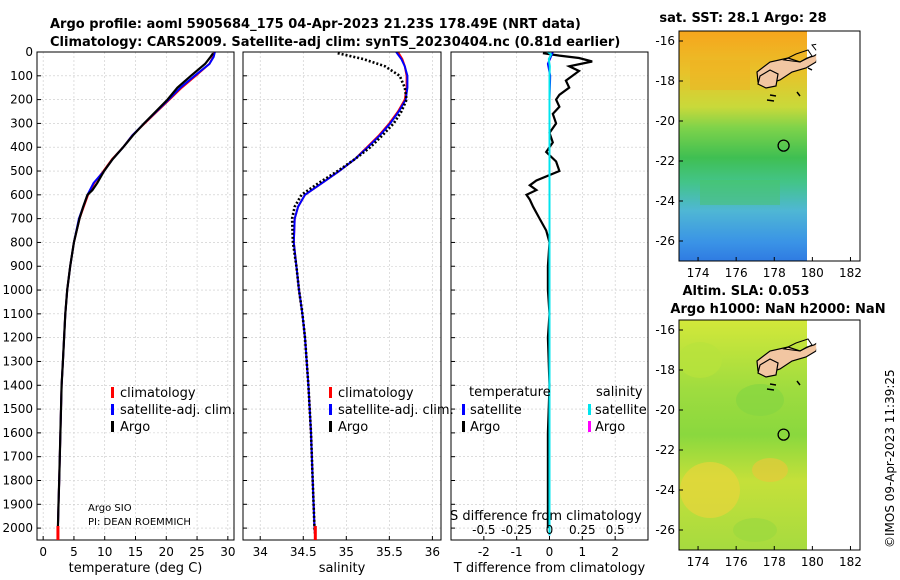  I want to click on x-tick-label: 25, so click(196, 552).